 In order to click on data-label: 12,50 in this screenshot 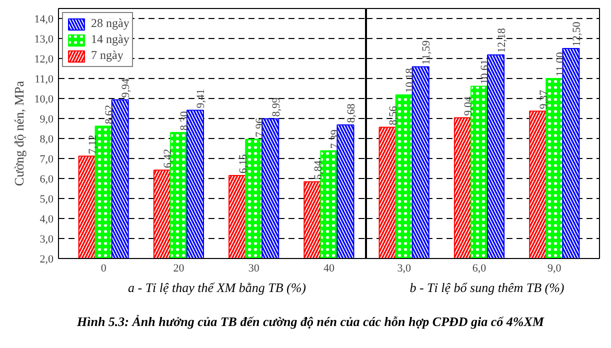, I will do `click(576, 33)`.